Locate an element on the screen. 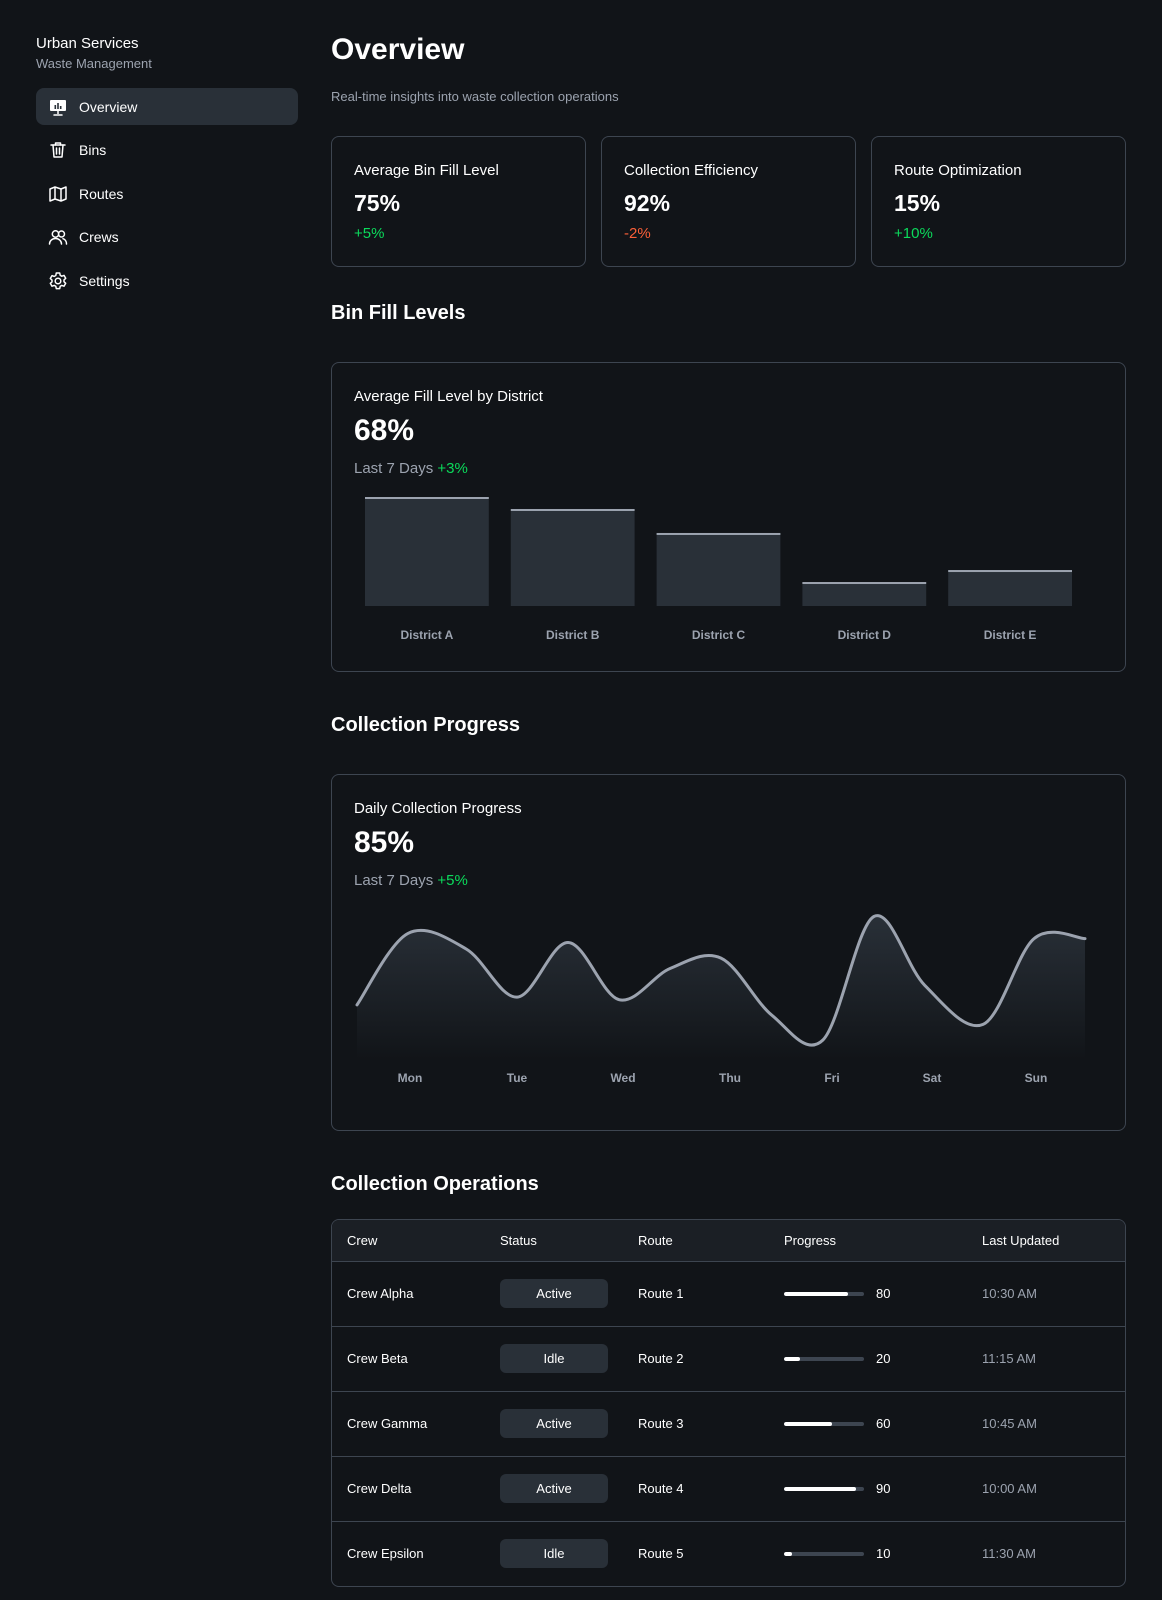  card-label: Average Fill Level by District is located at coordinates (448, 396).